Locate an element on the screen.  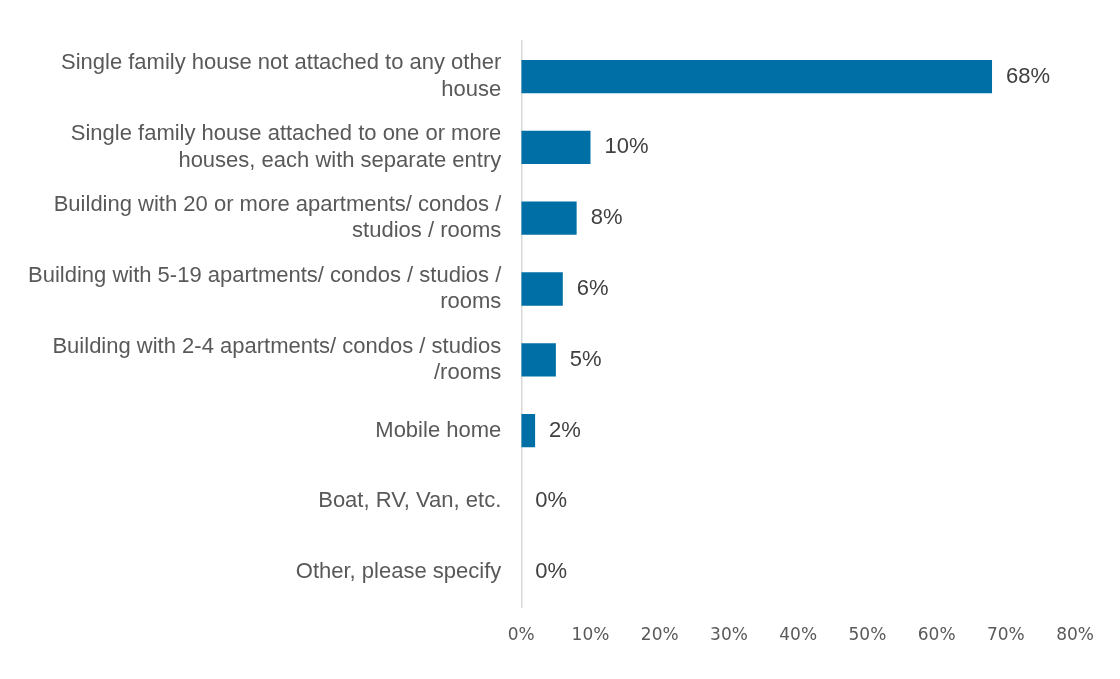
y-tick-label: Single family house not attached to any other house is located at coordinates (281, 75).